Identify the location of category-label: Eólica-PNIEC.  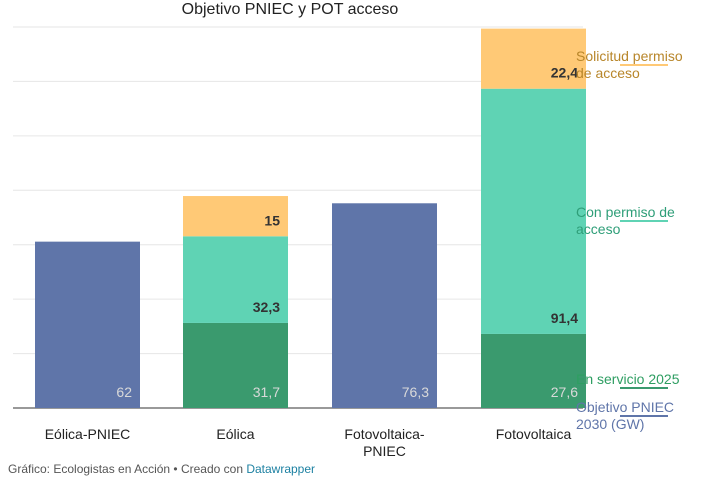
(88, 434).